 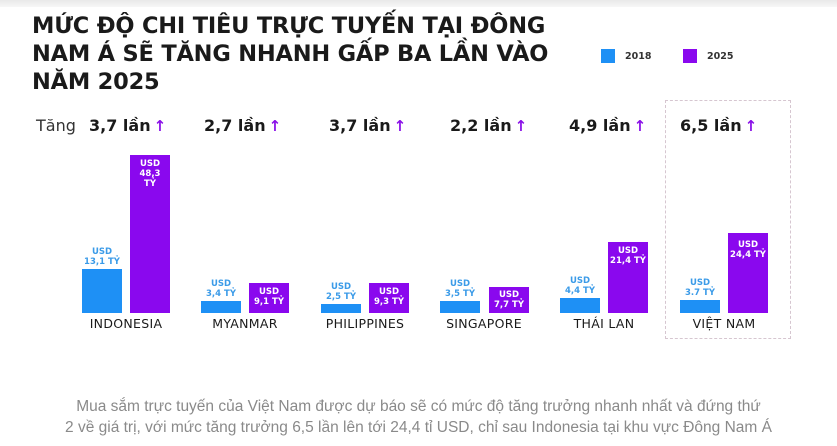 What do you see at coordinates (221, 294) in the screenshot?
I see `value-line: 3,4 TỶ` at bounding box center [221, 294].